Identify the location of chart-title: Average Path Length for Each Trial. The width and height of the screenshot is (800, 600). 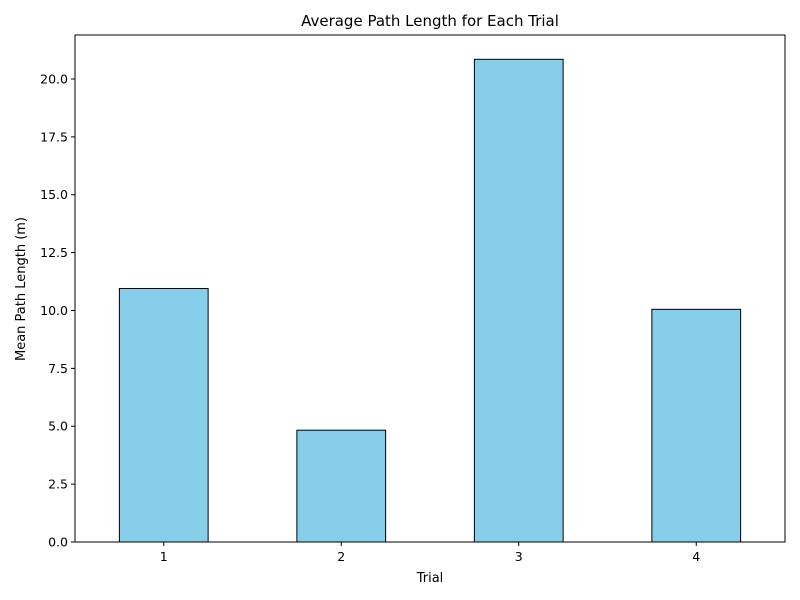
(430, 21).